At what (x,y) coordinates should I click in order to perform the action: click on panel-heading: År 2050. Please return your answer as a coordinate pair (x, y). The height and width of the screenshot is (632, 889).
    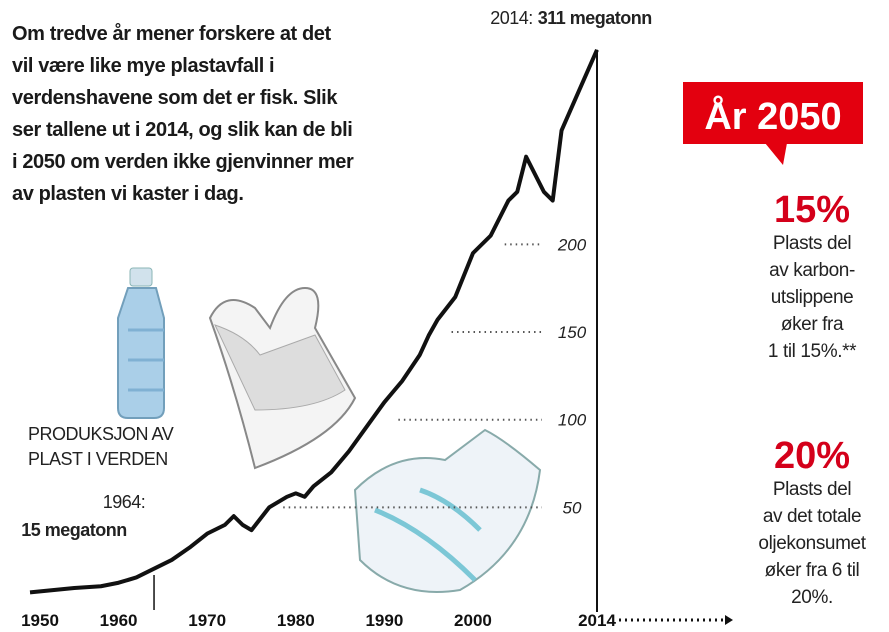
    Looking at the image, I should click on (772, 116).